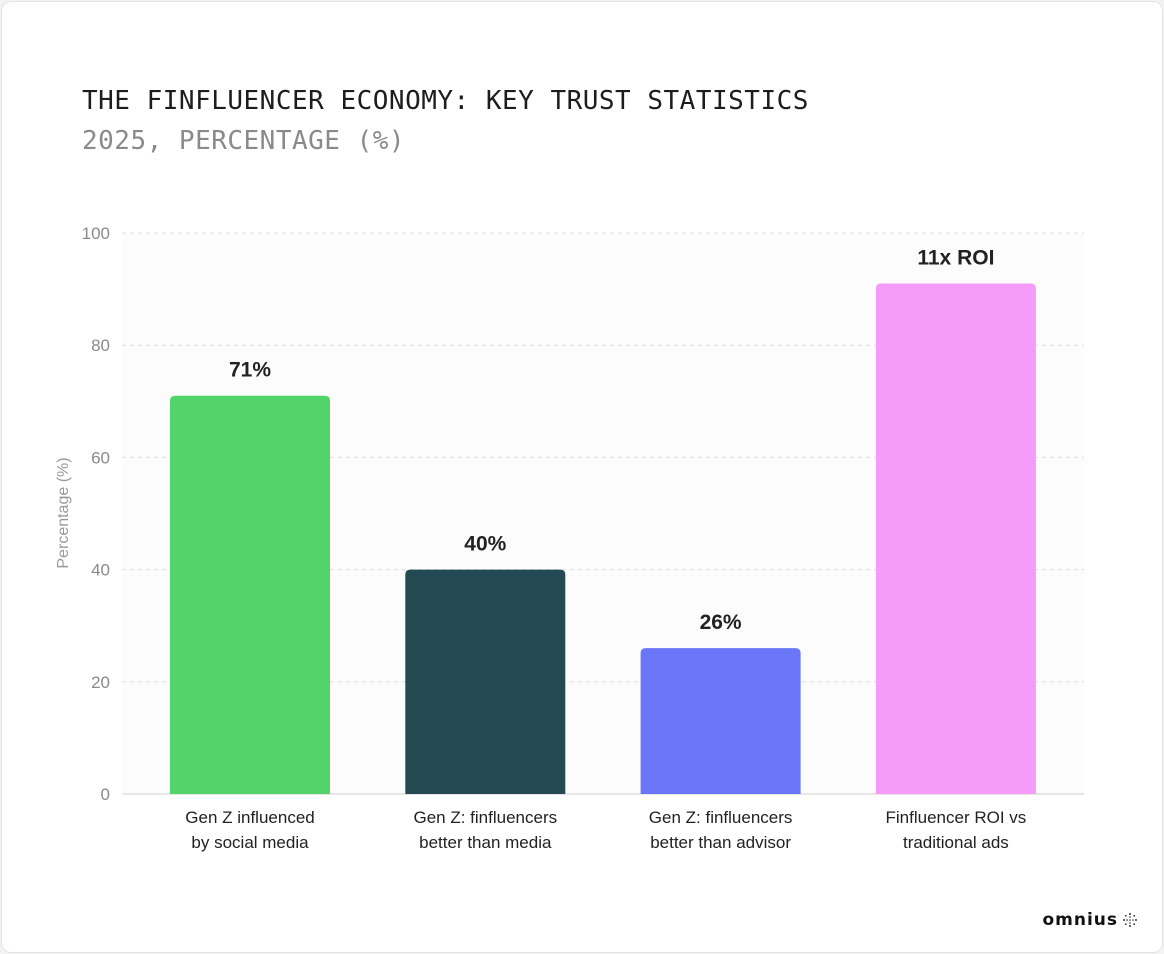 This screenshot has width=1164, height=954. What do you see at coordinates (720, 842) in the screenshot?
I see `x-tick-label: better than advisor` at bounding box center [720, 842].